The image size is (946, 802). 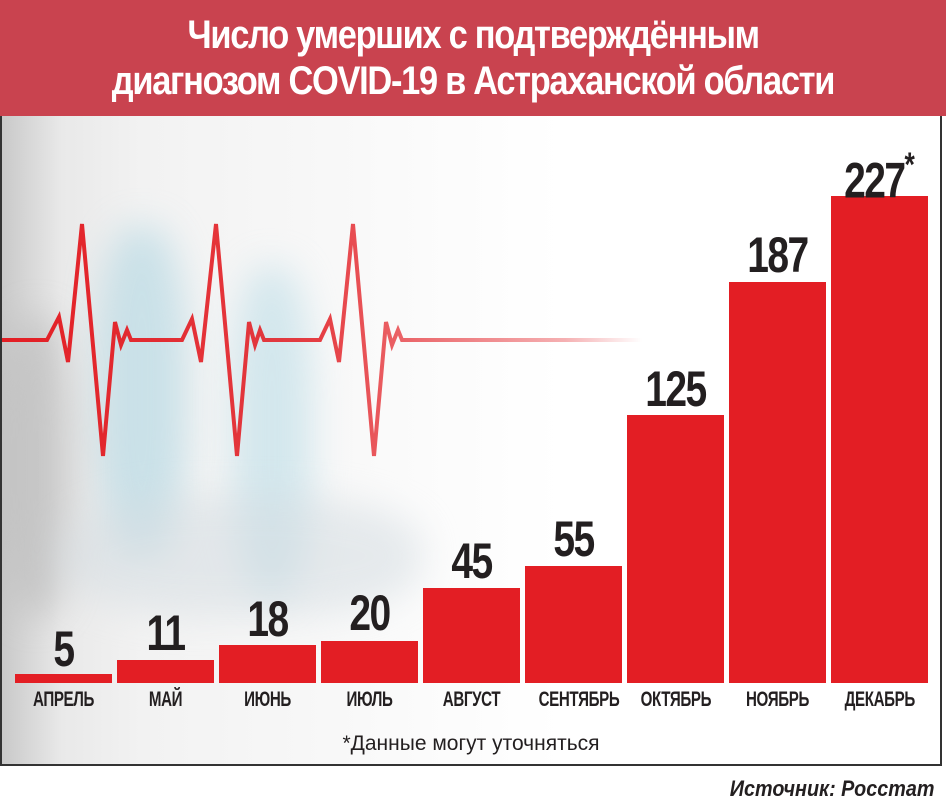 I want to click on value-label-july: 20, so click(x=370, y=613).